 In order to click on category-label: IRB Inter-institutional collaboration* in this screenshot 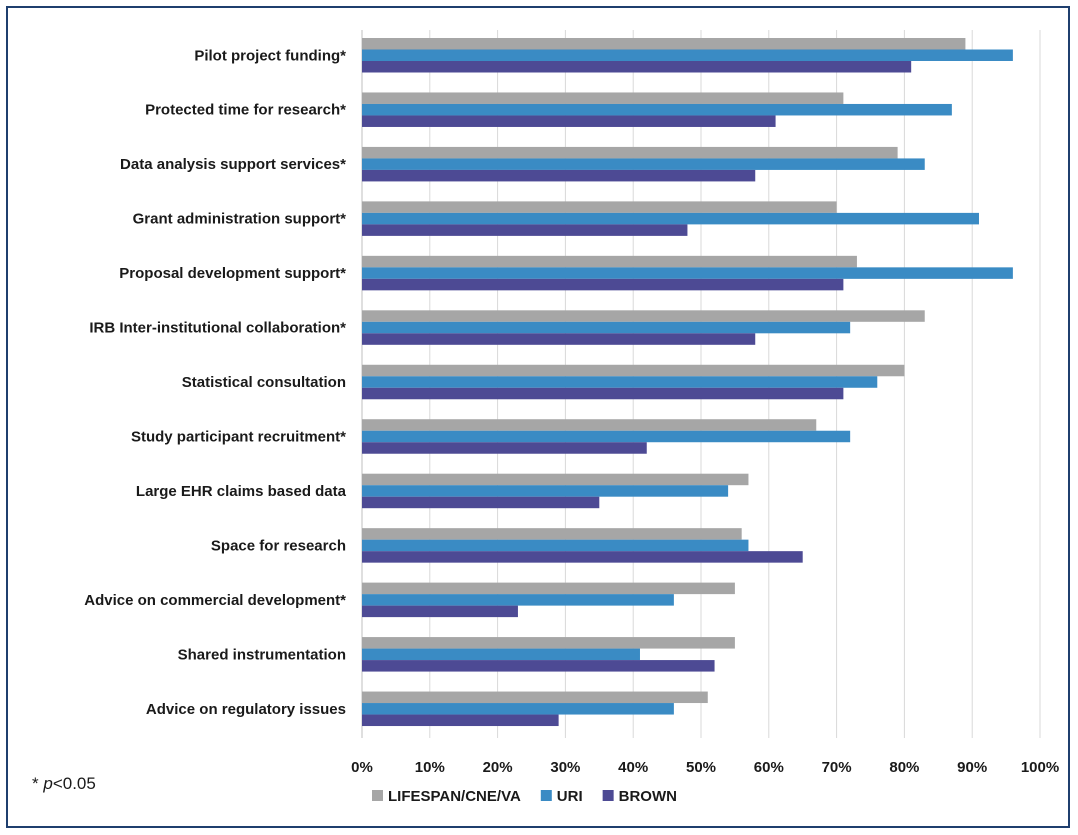, I will do `click(217, 328)`.